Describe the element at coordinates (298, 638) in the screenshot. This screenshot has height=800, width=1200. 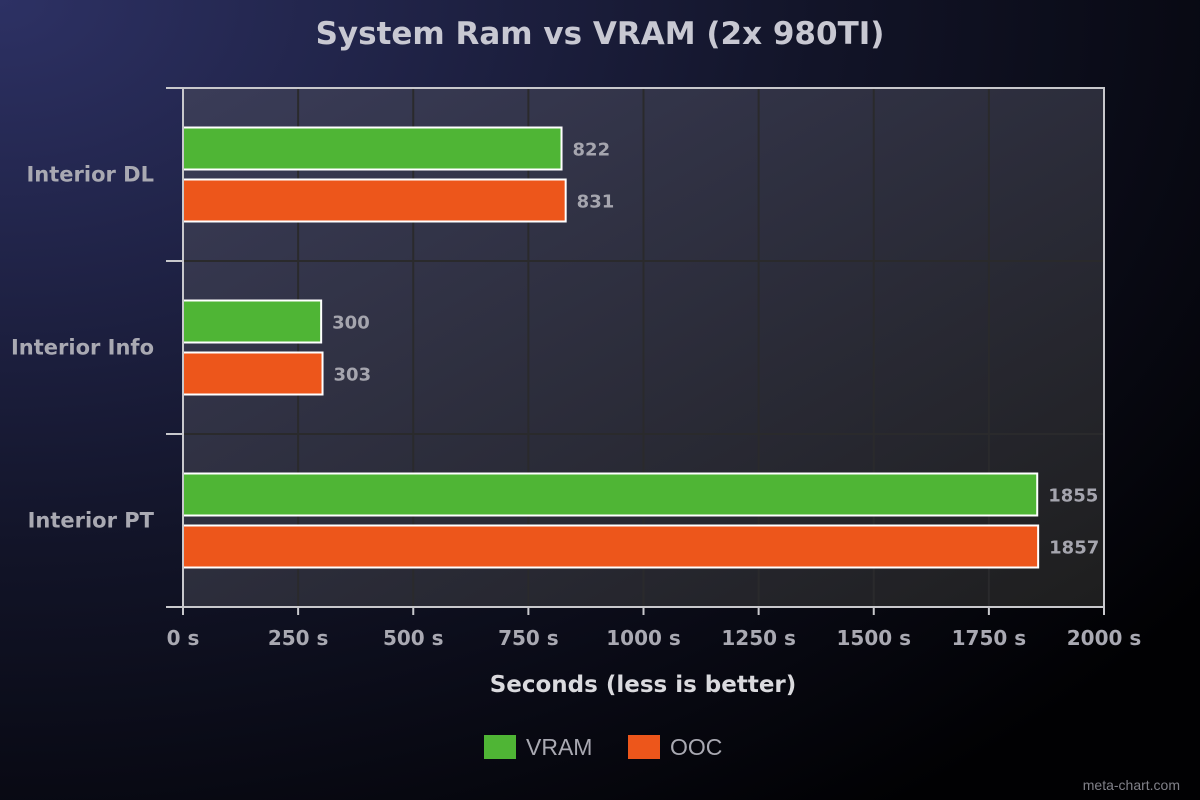
I see `x-tick-label: 250 s` at that location.